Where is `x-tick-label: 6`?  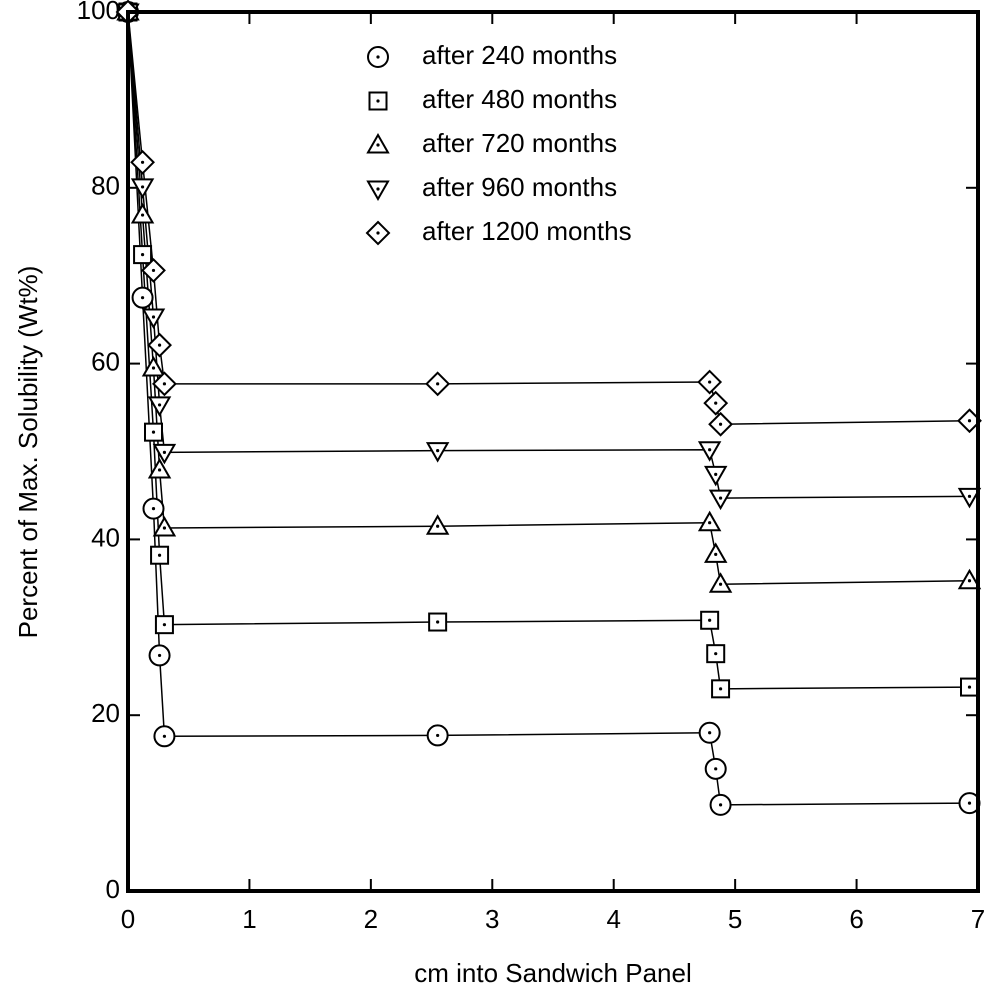
x-tick-label: 6 is located at coordinates (856, 919).